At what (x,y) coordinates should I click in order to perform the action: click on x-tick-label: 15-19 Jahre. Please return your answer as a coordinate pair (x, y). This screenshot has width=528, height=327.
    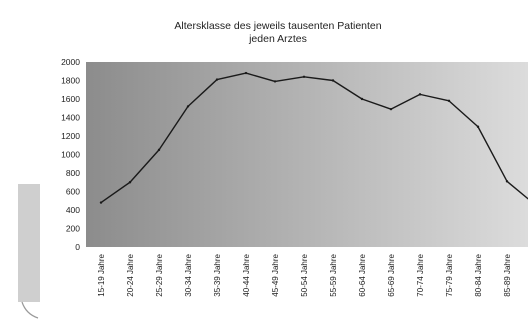
    Looking at the image, I should click on (101, 274).